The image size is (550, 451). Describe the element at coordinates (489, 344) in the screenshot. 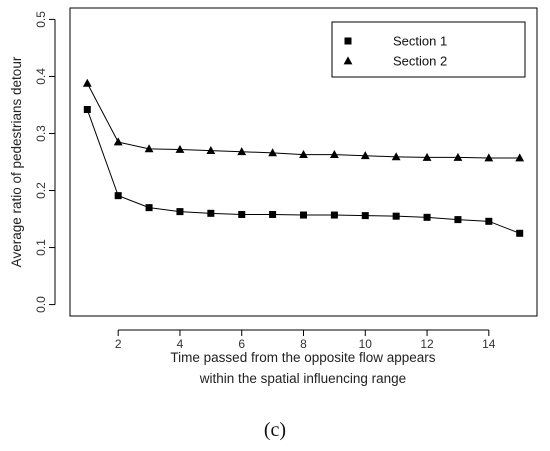

I see `x-tick-label: 14` at that location.